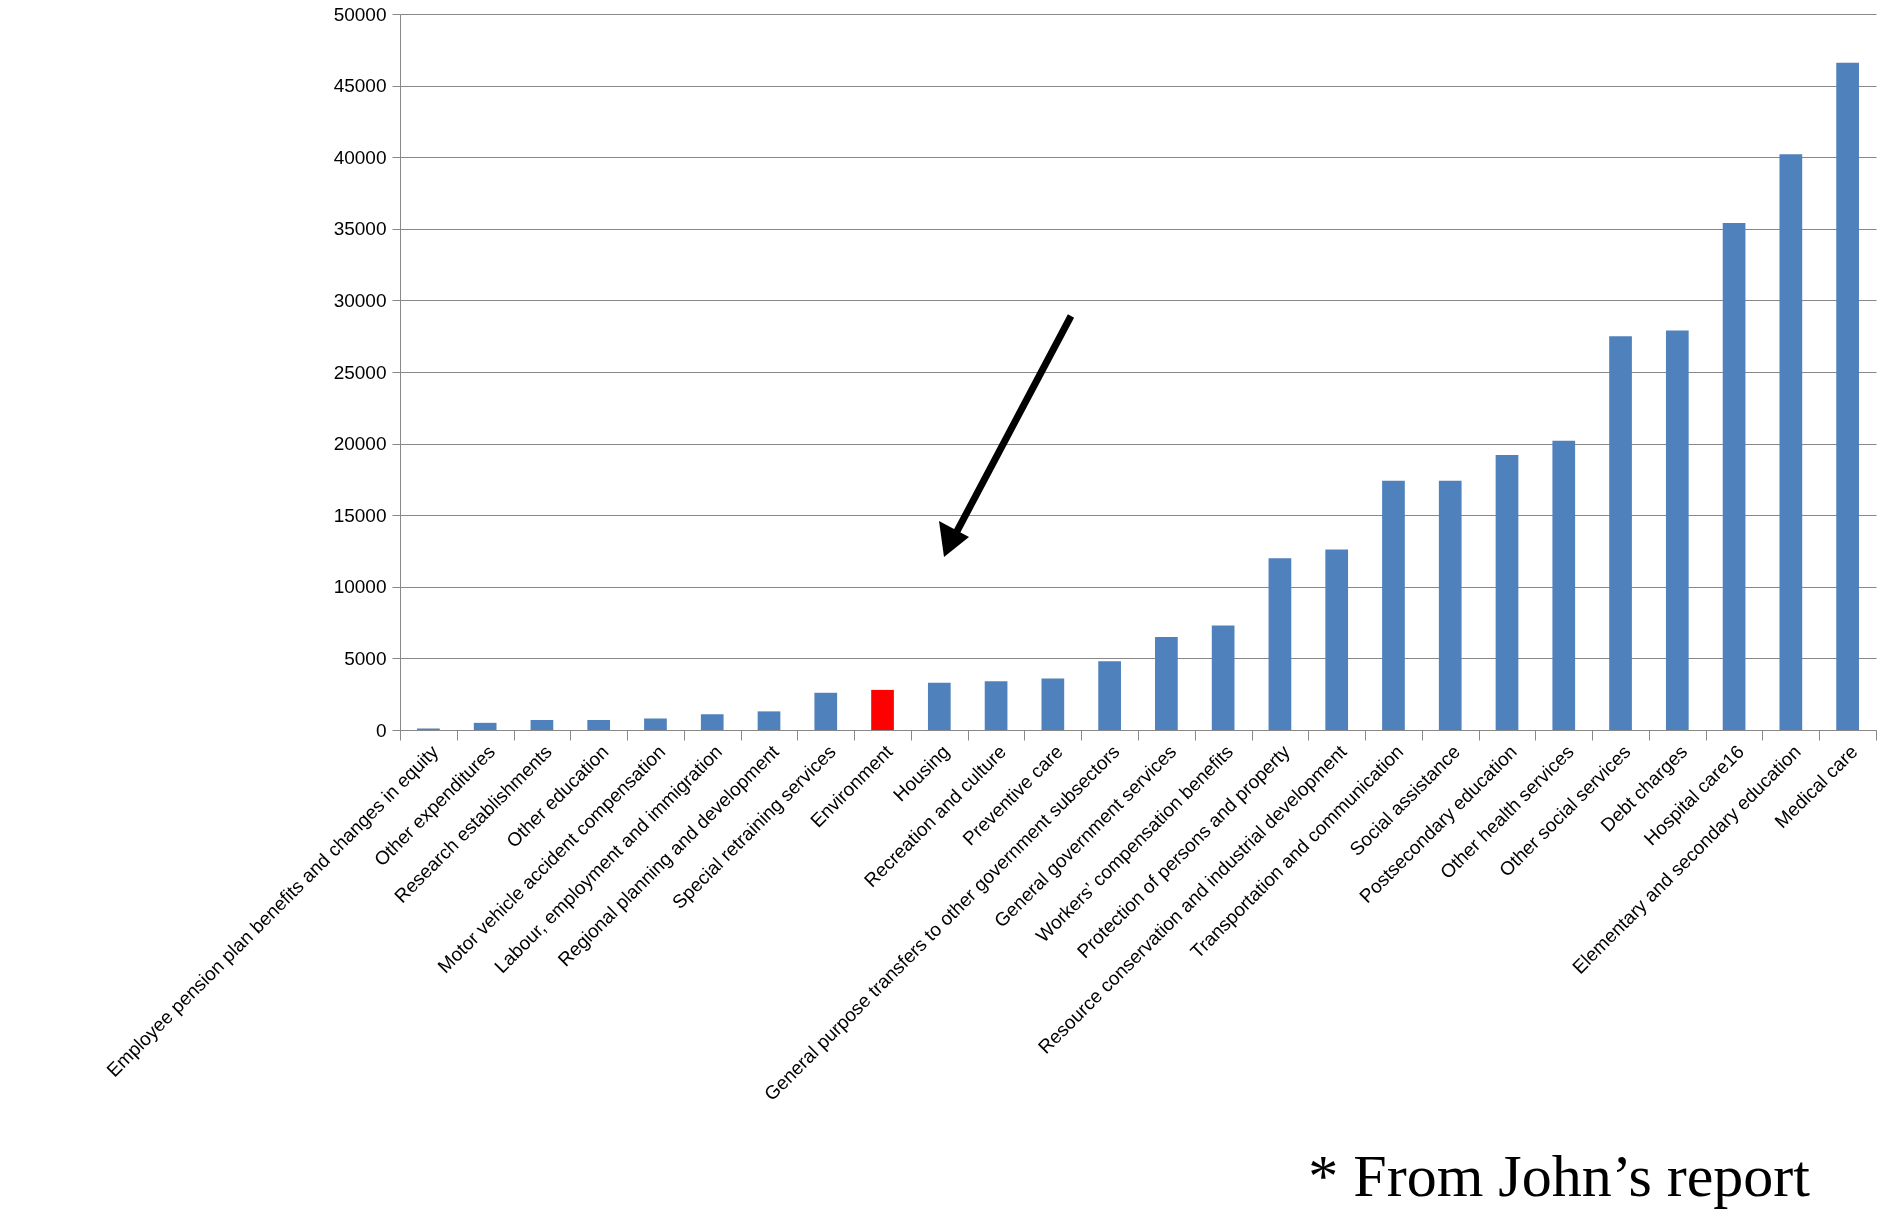  I want to click on y-tick-label: 15000, so click(360, 515).